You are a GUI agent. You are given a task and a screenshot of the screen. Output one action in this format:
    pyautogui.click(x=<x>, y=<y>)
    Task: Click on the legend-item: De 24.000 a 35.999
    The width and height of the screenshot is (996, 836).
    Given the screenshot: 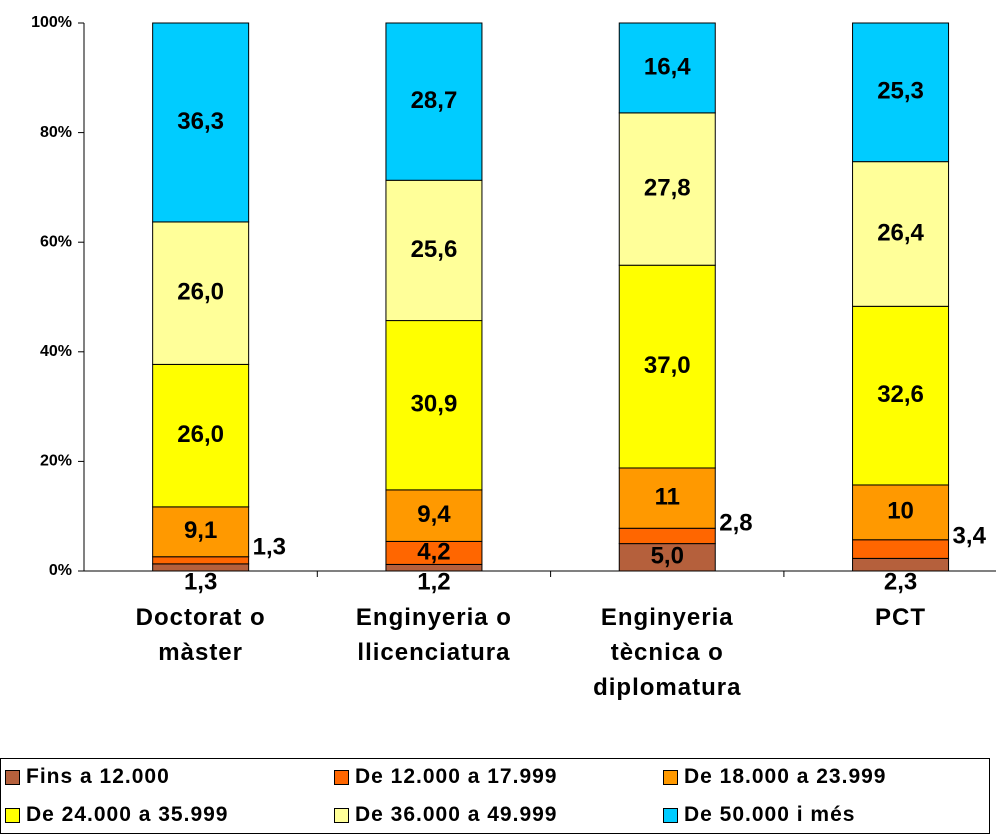 What is the action you would take?
    pyautogui.click(x=117, y=815)
    